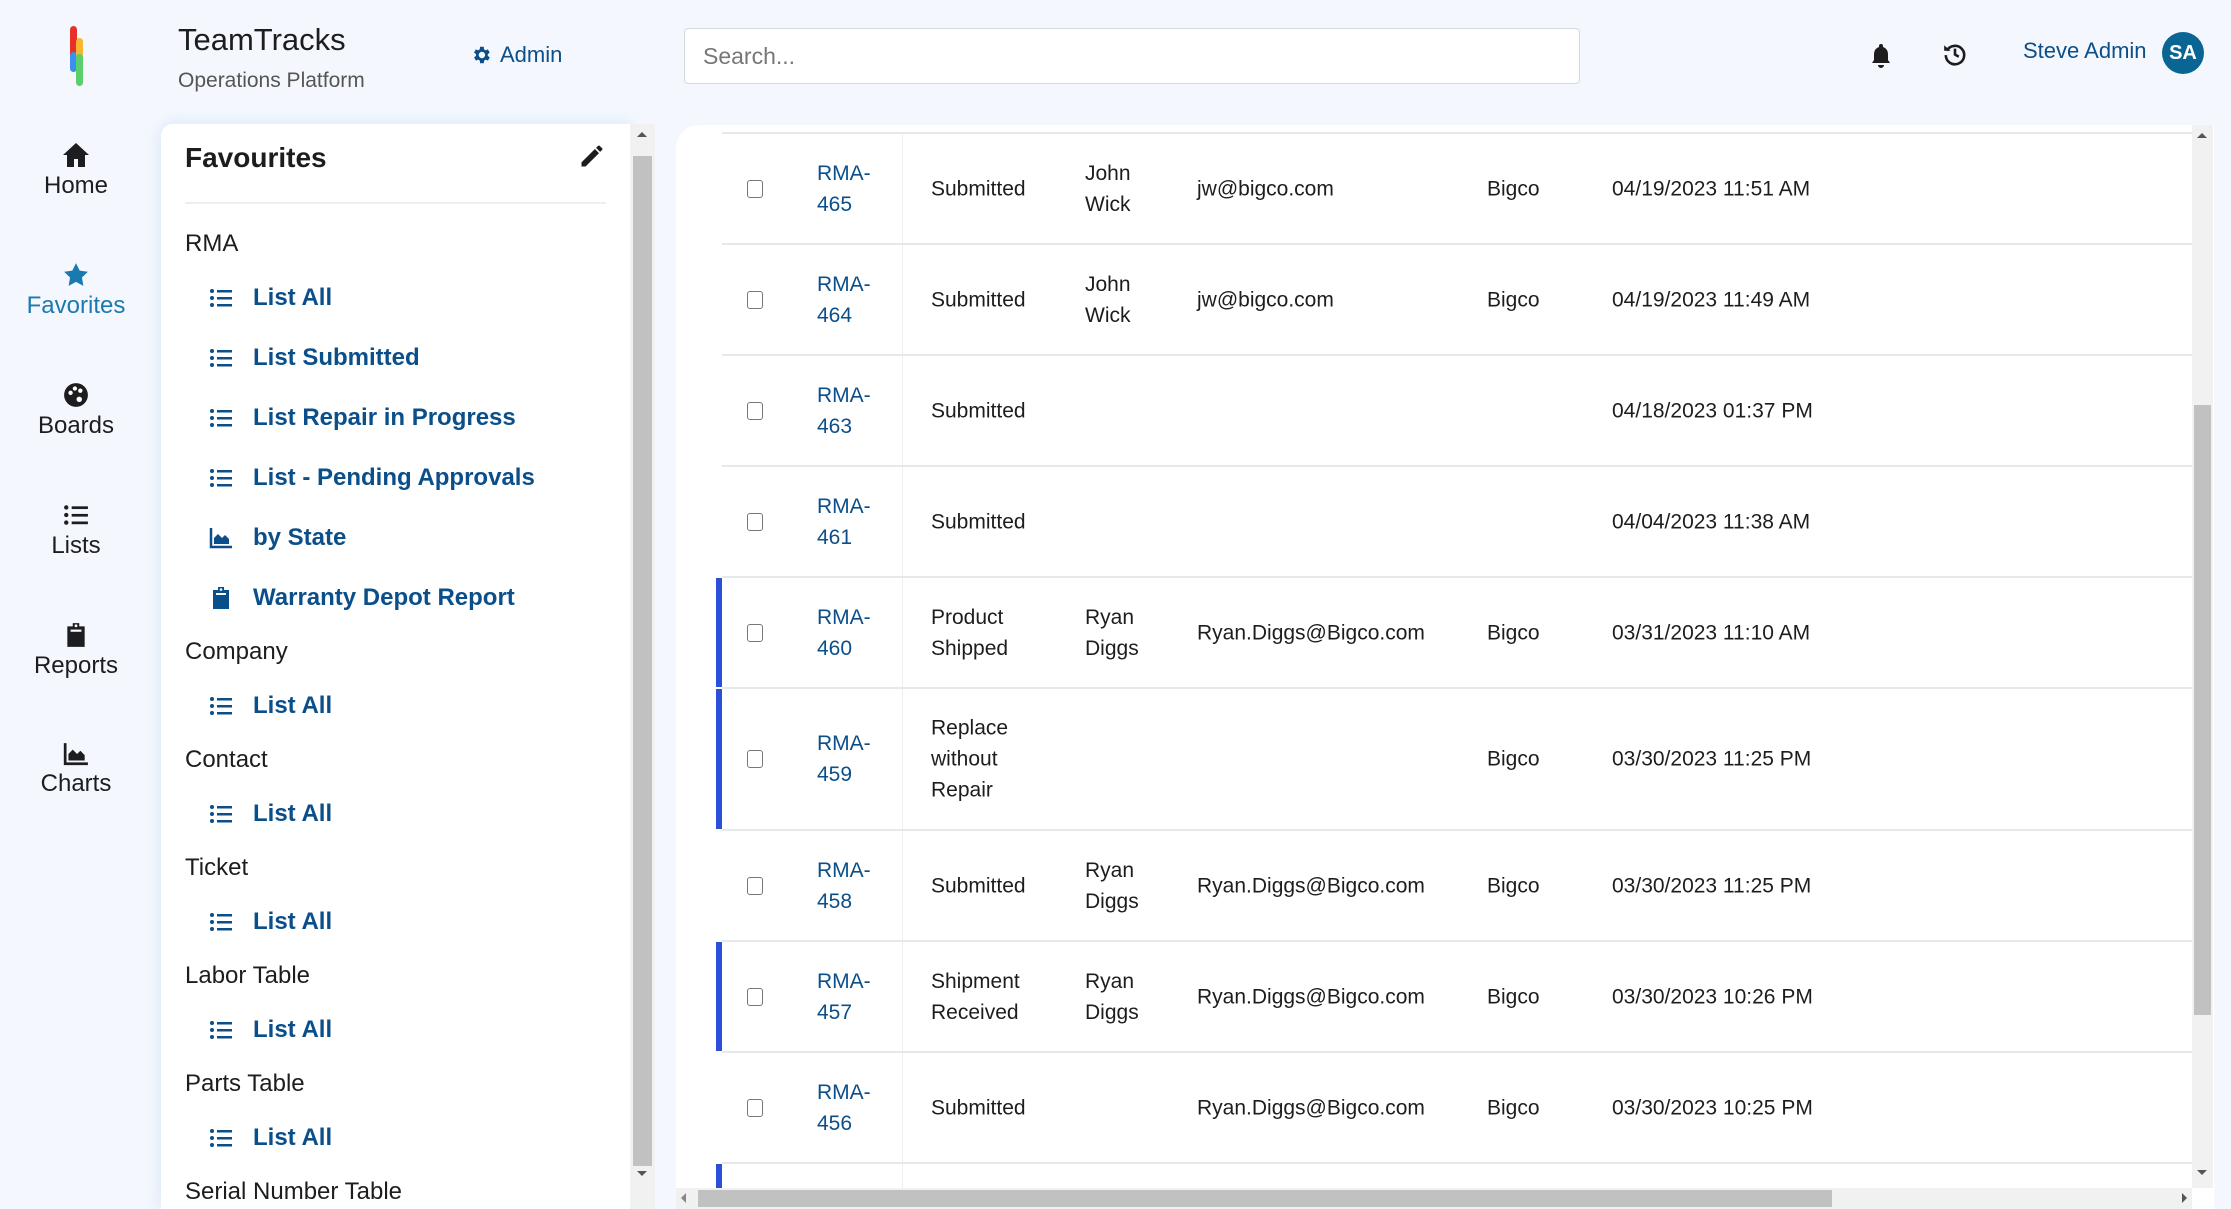 The image size is (2231, 1209). What do you see at coordinates (247, 975) in the screenshot?
I see `favourite-group: Labor Table` at bounding box center [247, 975].